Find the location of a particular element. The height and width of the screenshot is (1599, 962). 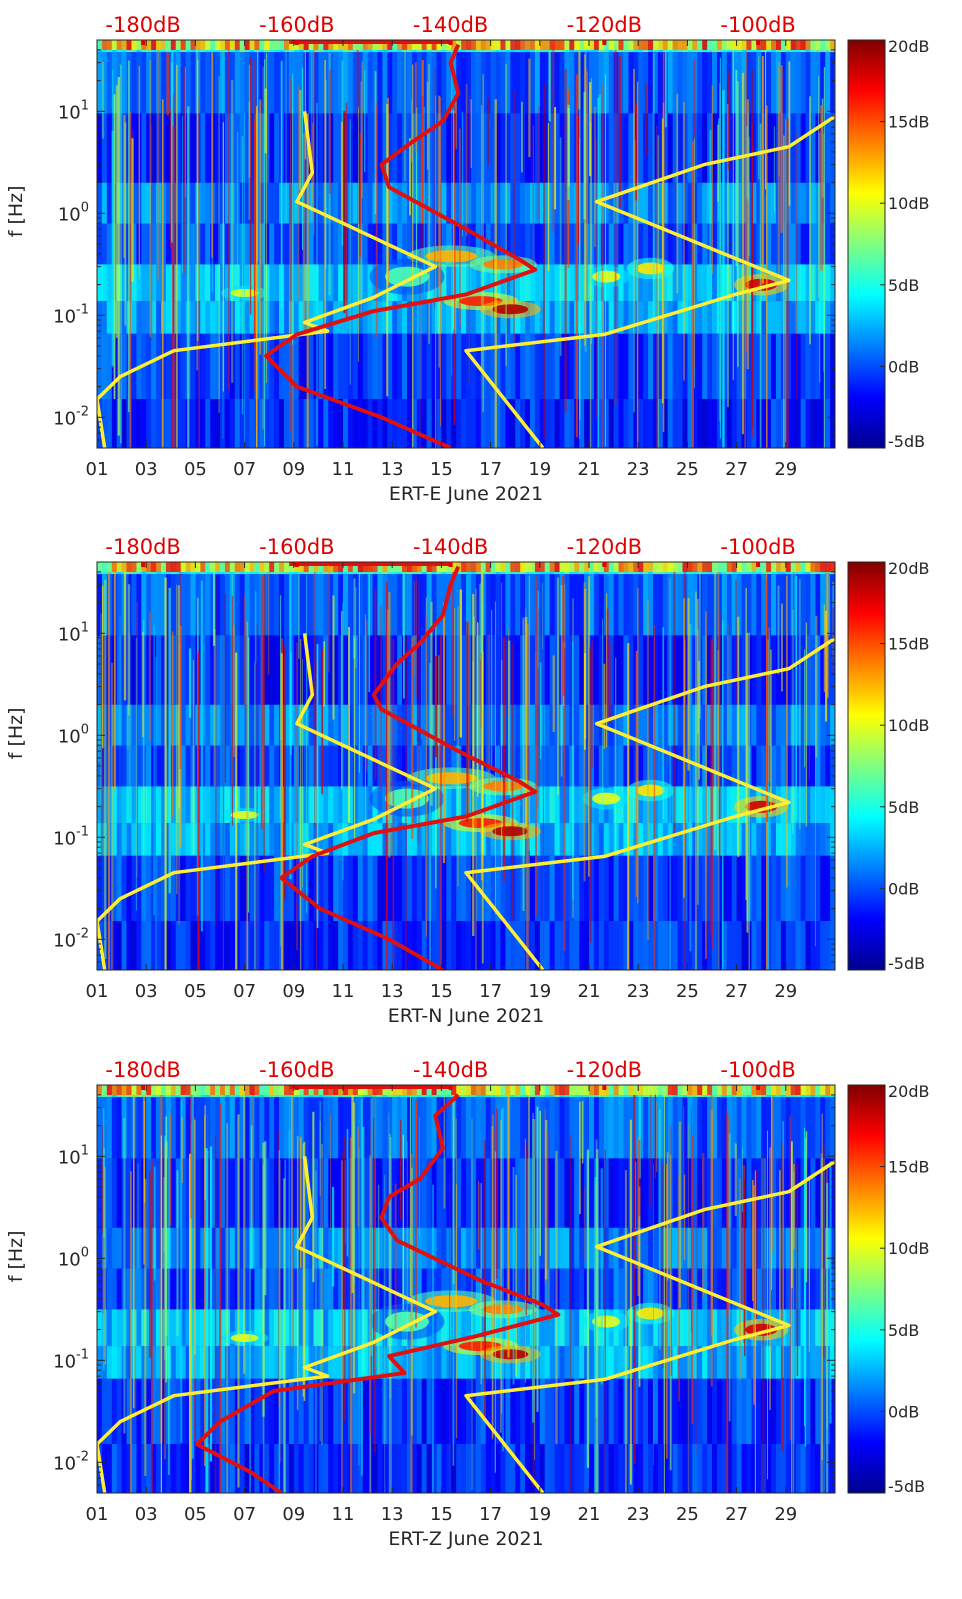

x-tick-label: 25 is located at coordinates (687, 469).